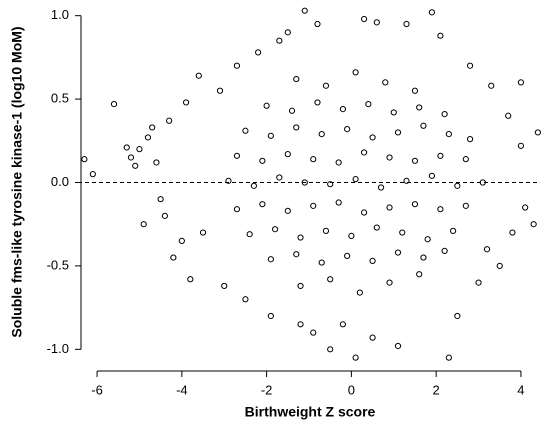  I want to click on y-tick-label: -0.5, so click(58, 264).